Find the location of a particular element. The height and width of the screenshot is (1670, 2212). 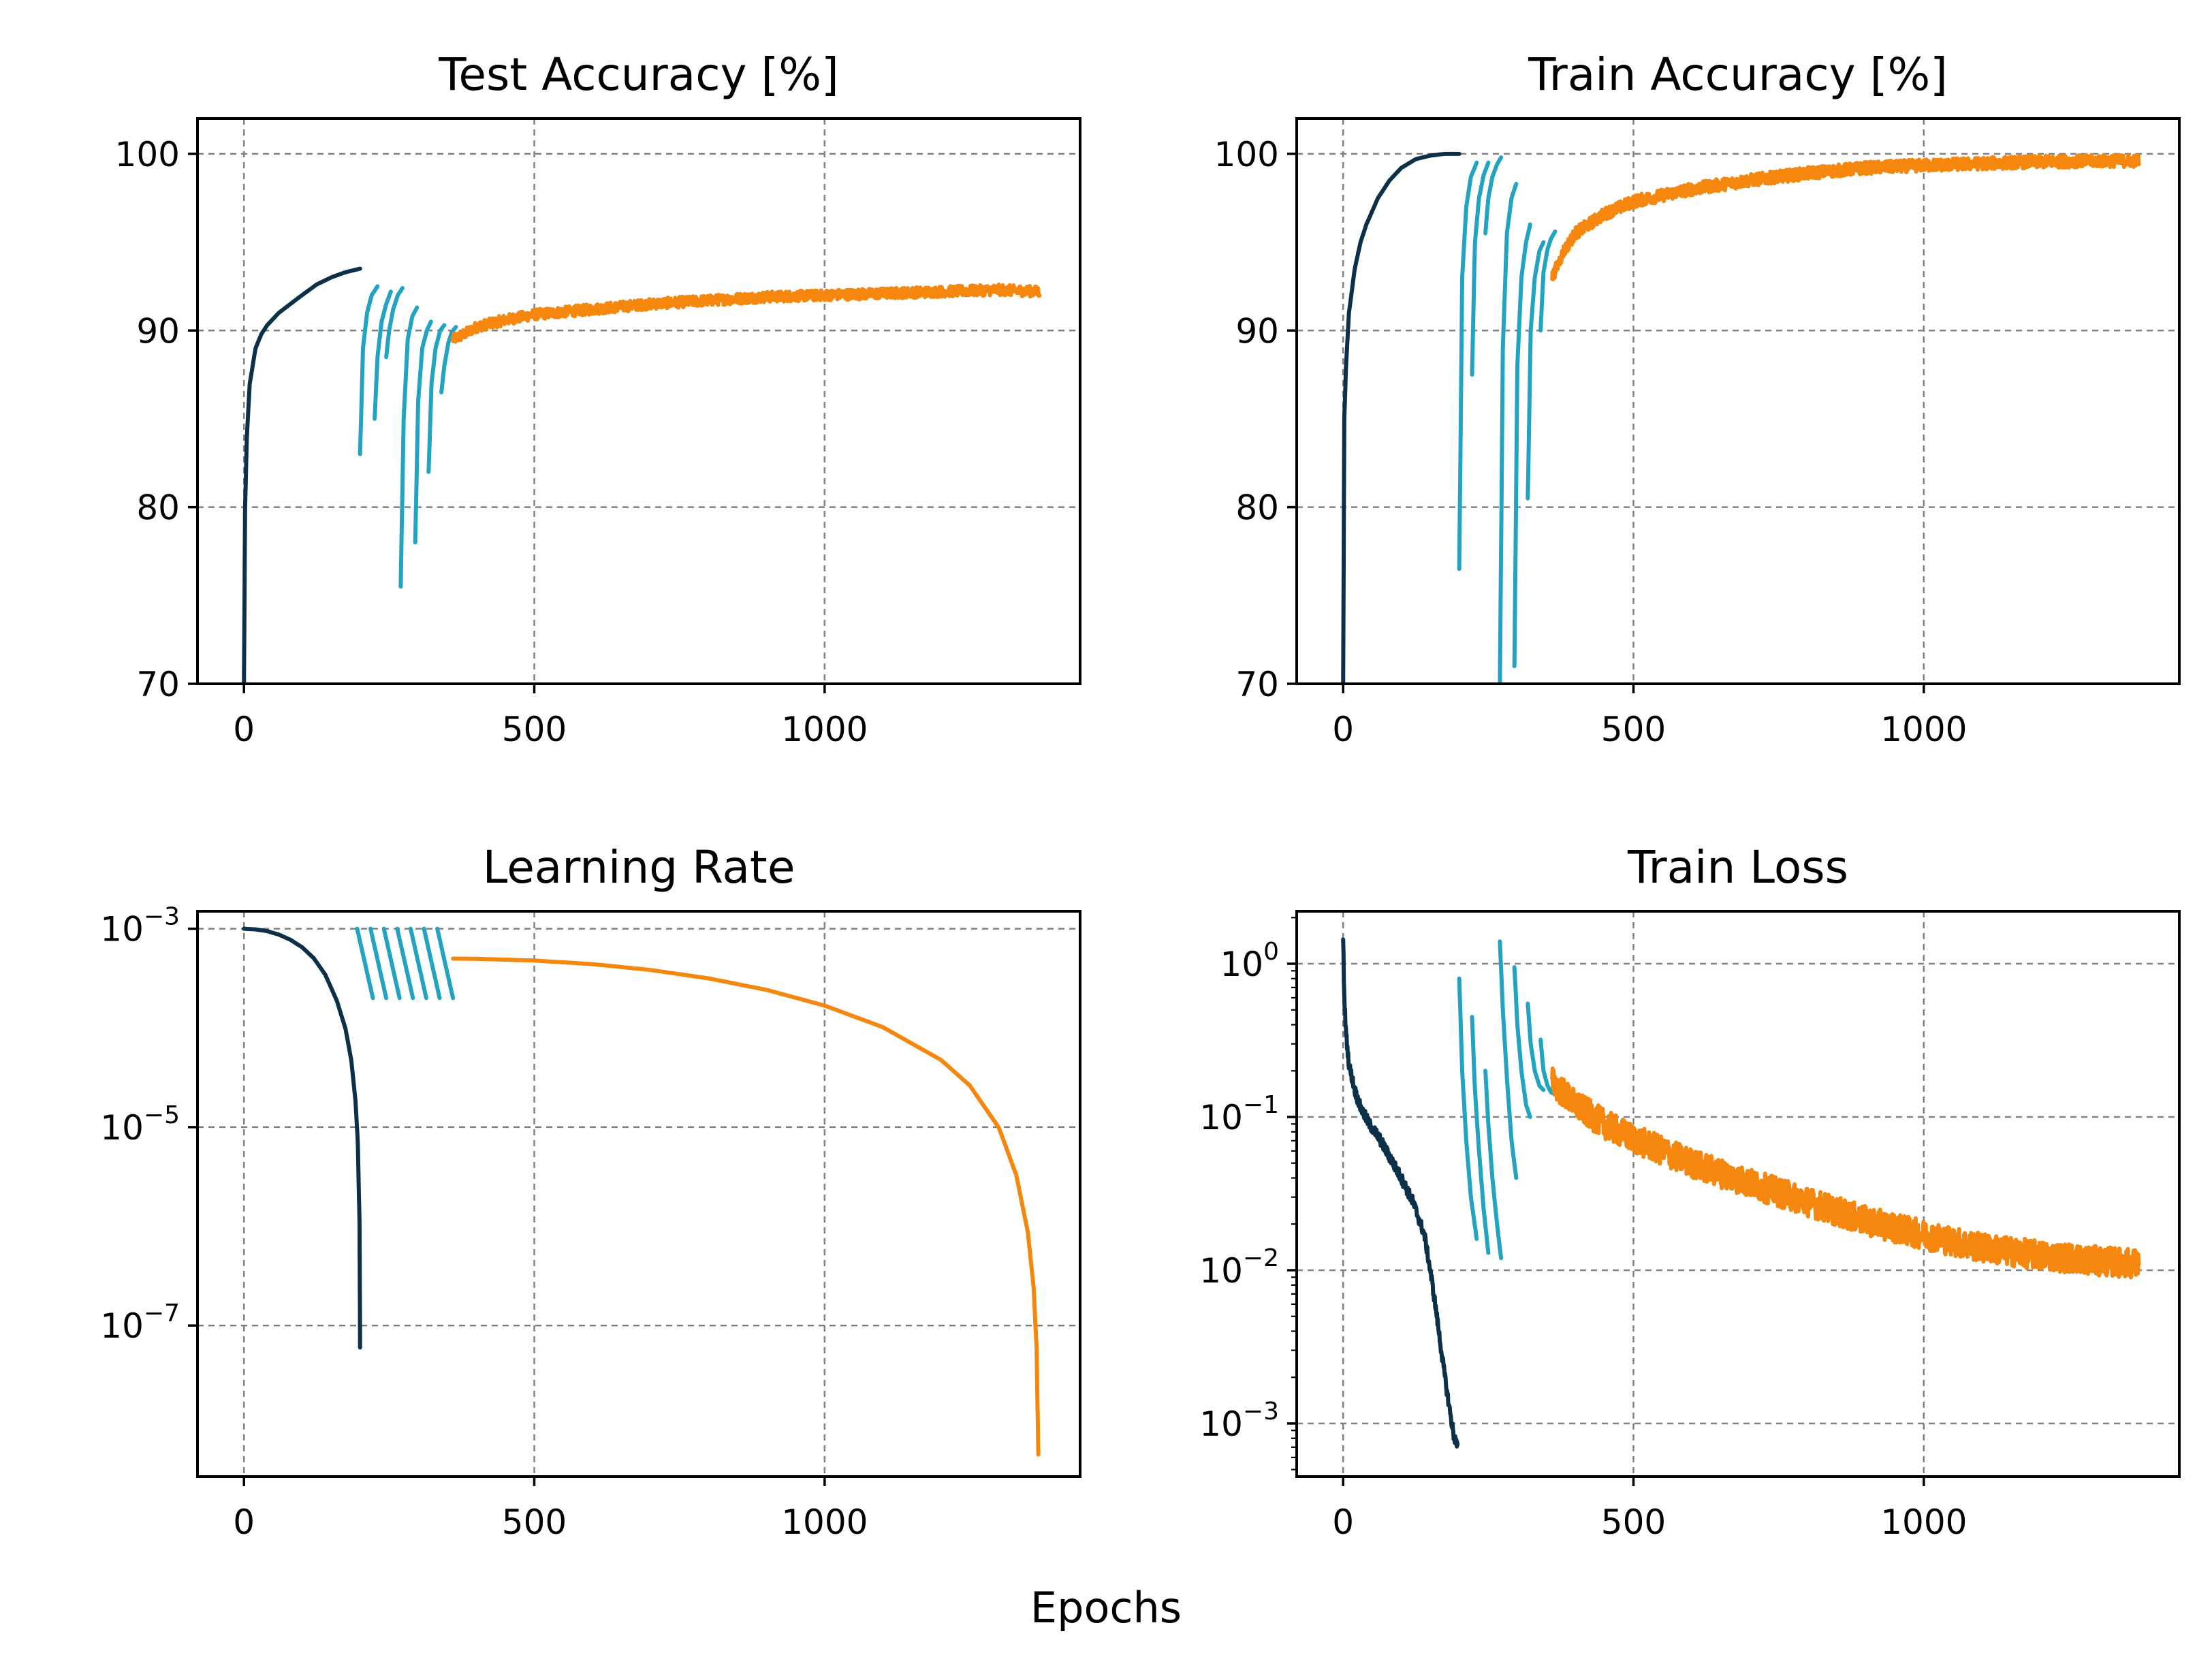

y-tick-label: 10−2 is located at coordinates (1239, 1267).